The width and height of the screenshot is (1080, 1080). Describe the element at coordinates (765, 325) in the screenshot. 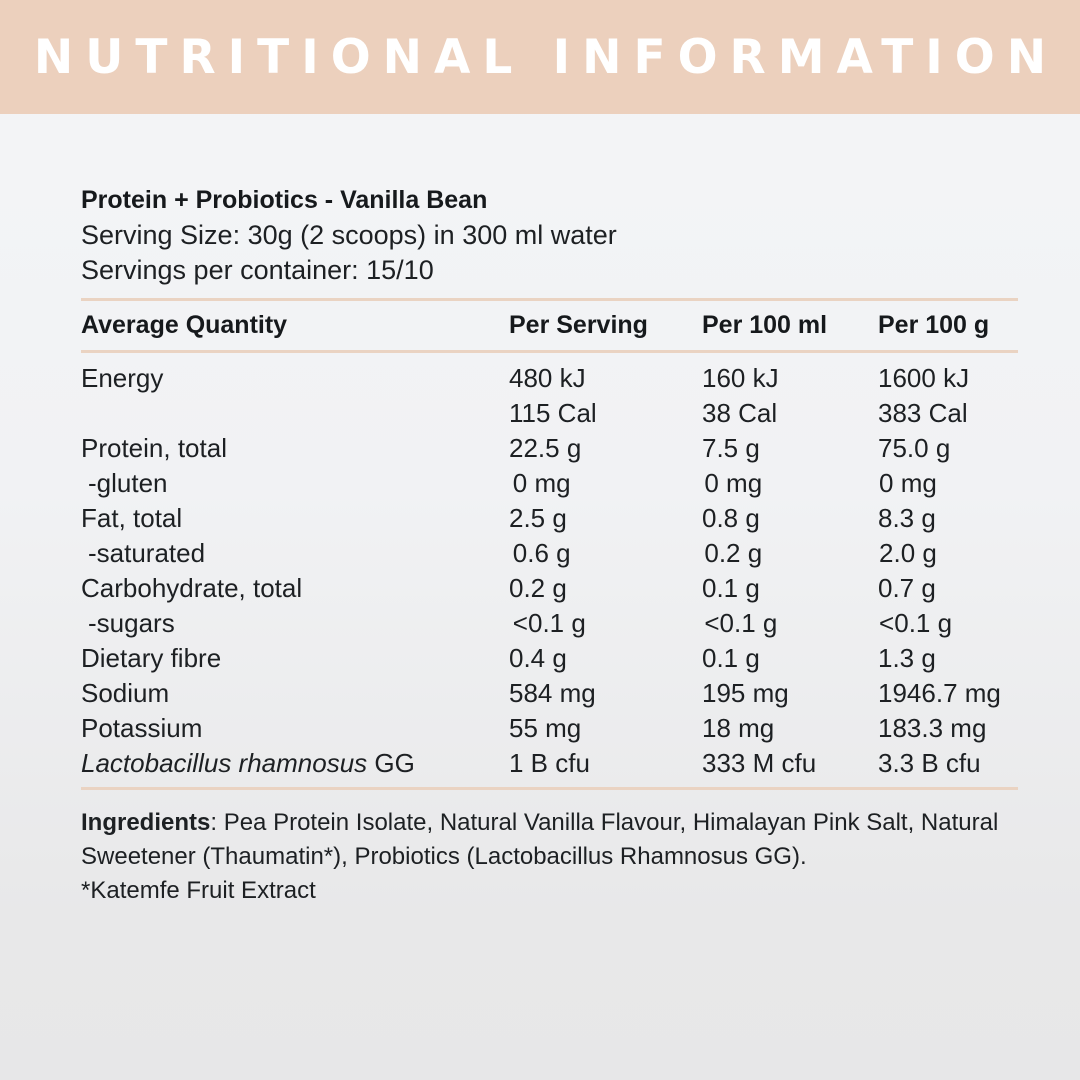

I see `column-header-per-100ml: Per 100 ml` at that location.